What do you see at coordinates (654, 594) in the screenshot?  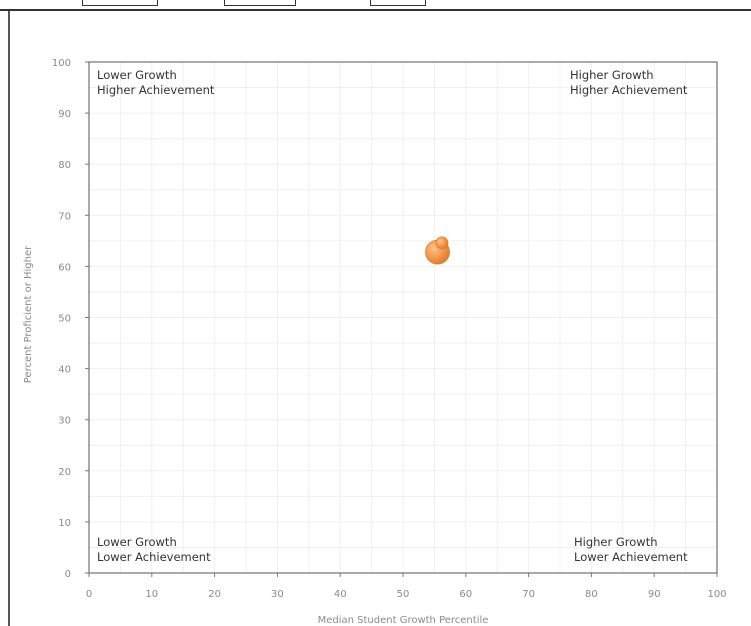 I see `x-tick-label: 90` at bounding box center [654, 594].